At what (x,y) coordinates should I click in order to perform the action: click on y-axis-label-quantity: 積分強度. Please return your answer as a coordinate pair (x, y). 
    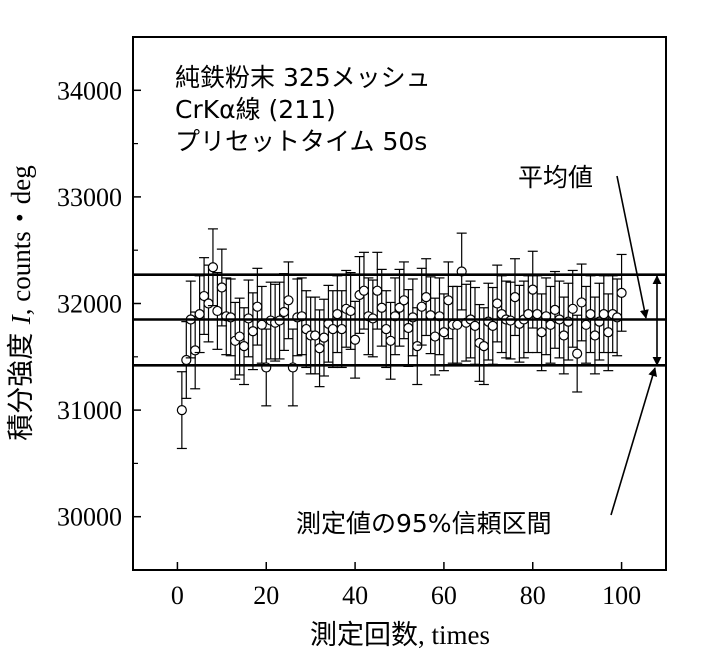
    Looking at the image, I should click on (21, 382).